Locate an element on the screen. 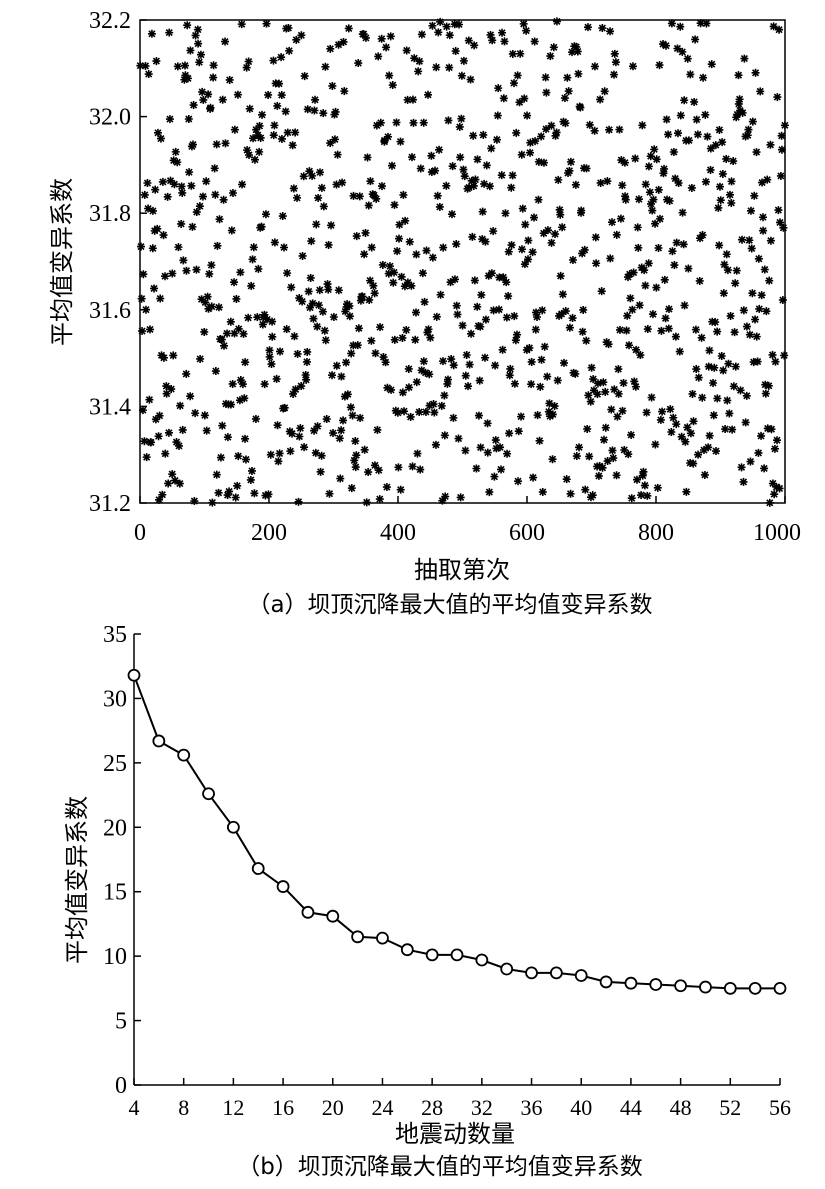  chart-a-y-ticks: 31.2 31.4 31.6 31.8 32.0 32.2 is located at coordinates (118, 262).